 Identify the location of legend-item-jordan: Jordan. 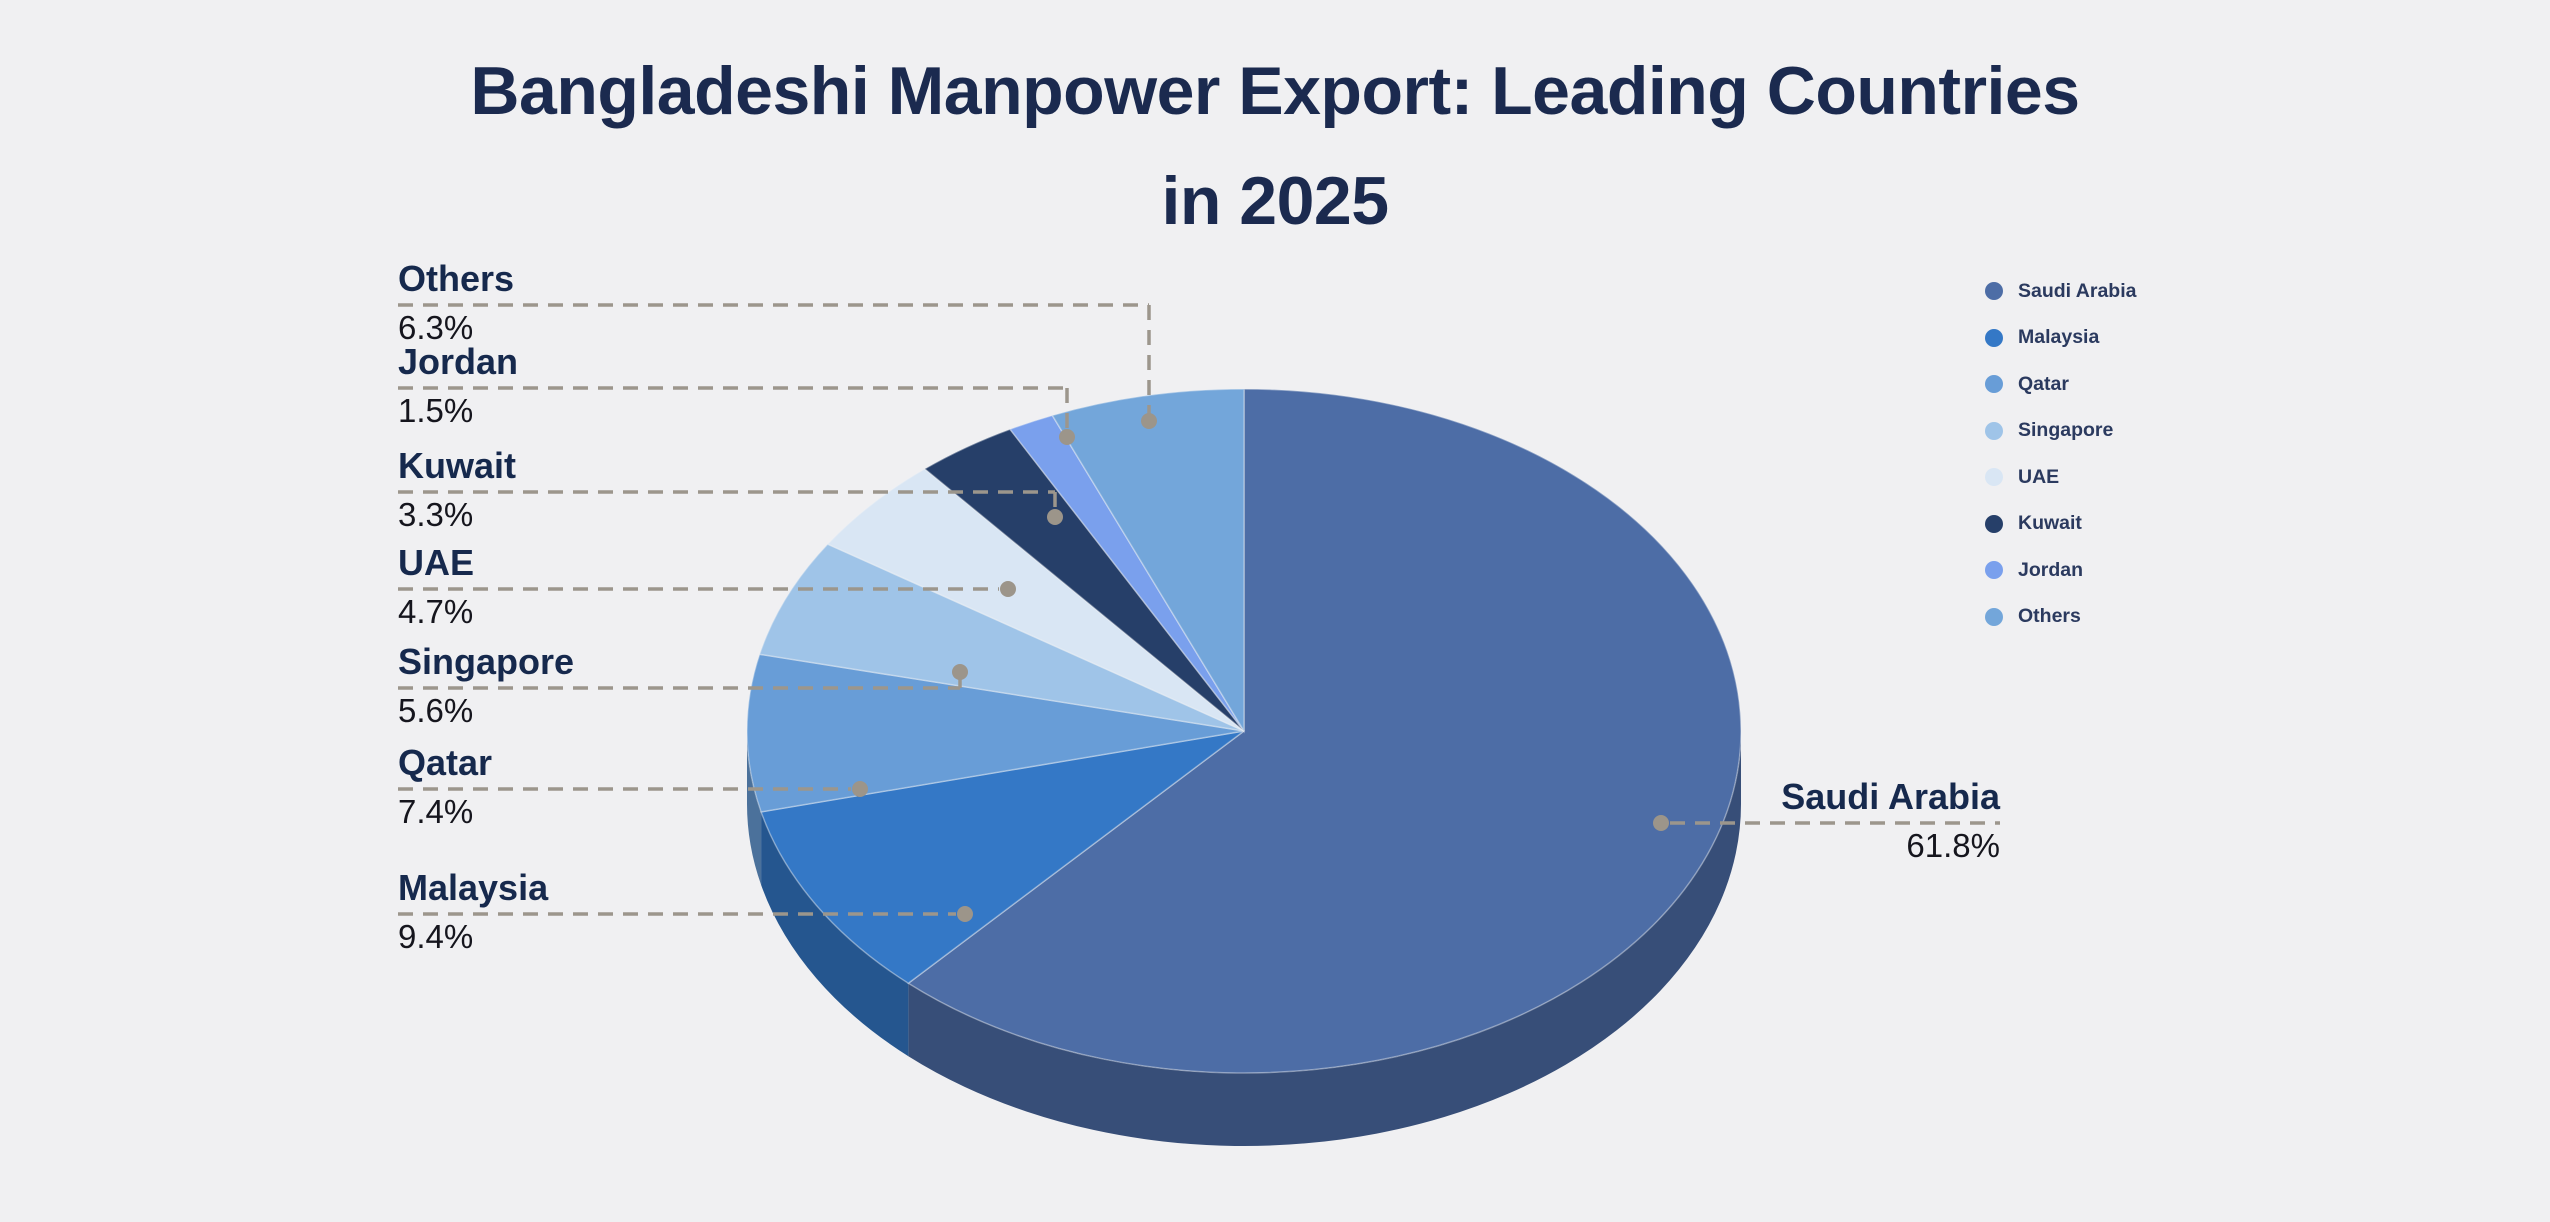
(2060, 570).